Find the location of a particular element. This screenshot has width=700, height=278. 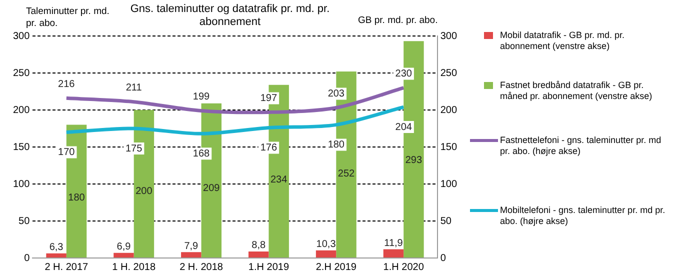

data-label: 209 is located at coordinates (211, 188).